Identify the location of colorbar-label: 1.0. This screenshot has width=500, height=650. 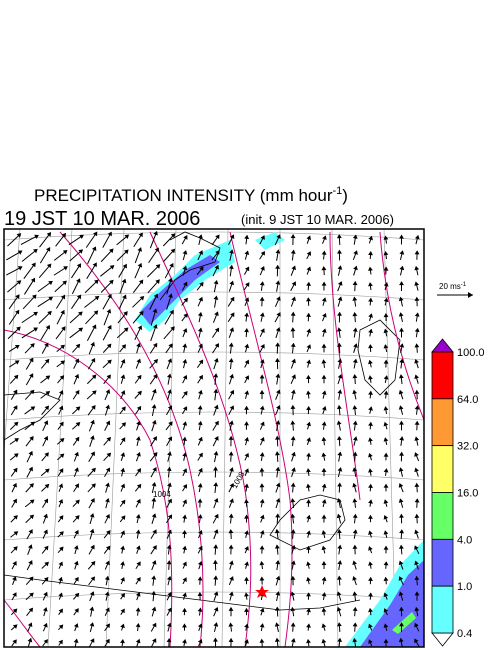
(464, 587).